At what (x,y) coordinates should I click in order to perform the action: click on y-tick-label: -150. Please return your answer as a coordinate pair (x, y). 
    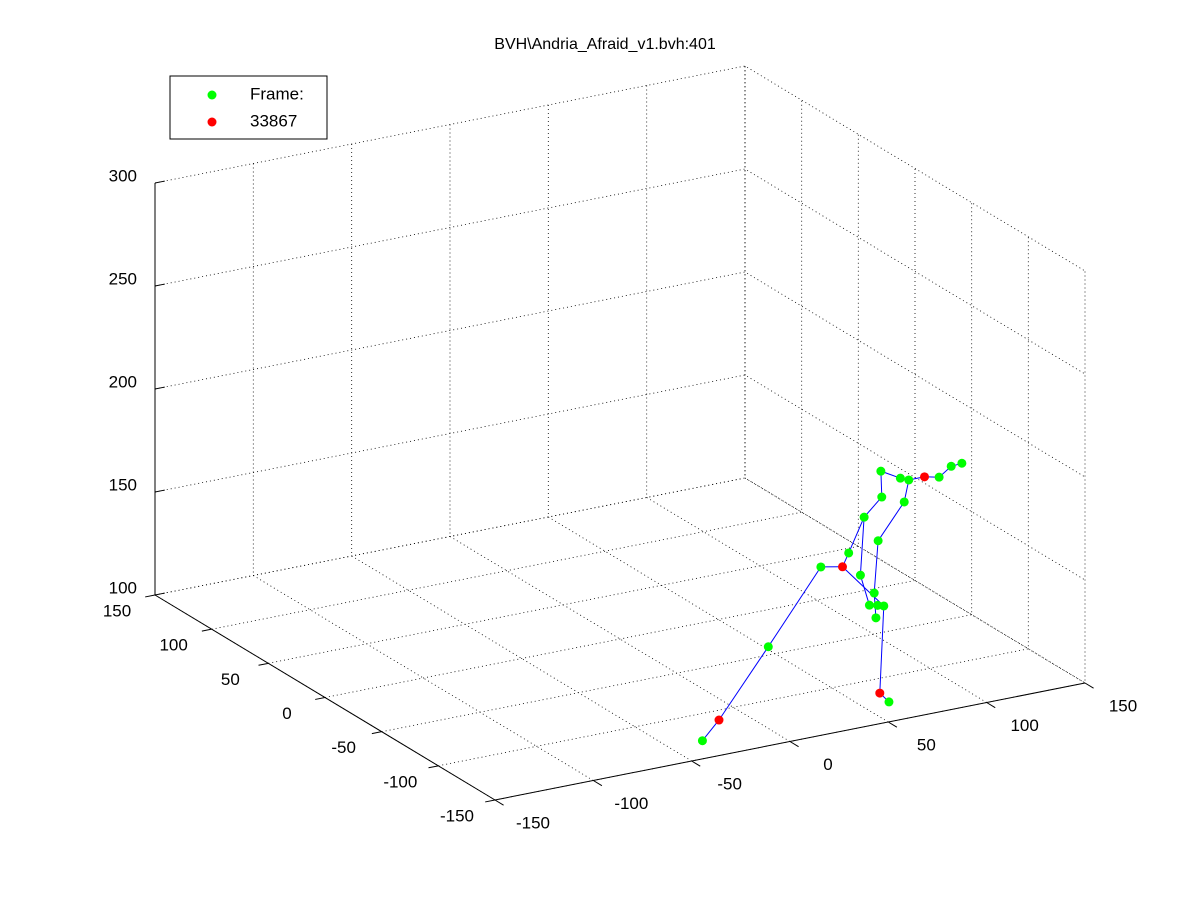
    Looking at the image, I should click on (457, 815).